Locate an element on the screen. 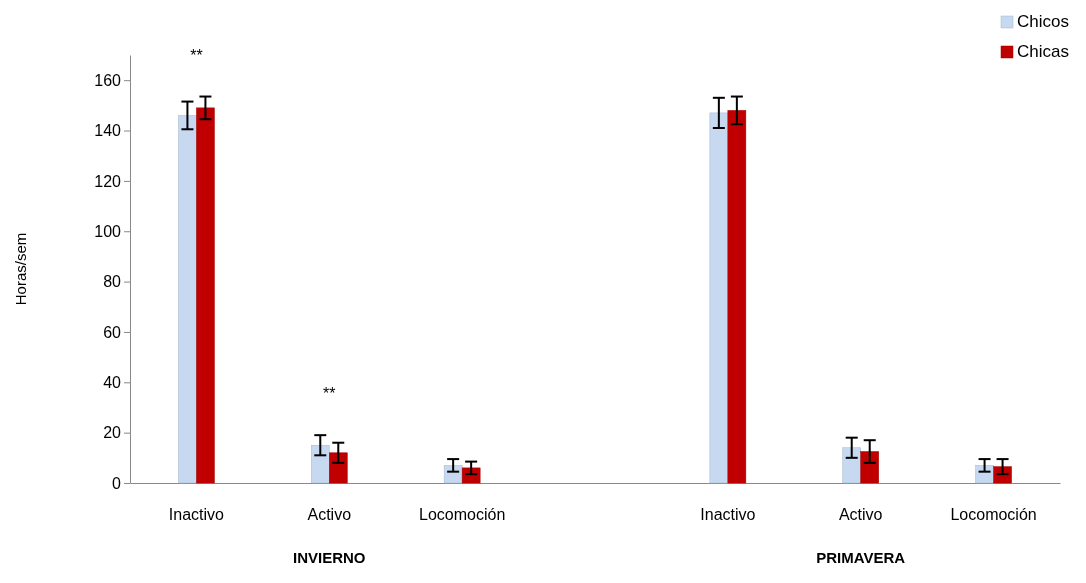  y-tick-label: 0 is located at coordinates (117, 483).